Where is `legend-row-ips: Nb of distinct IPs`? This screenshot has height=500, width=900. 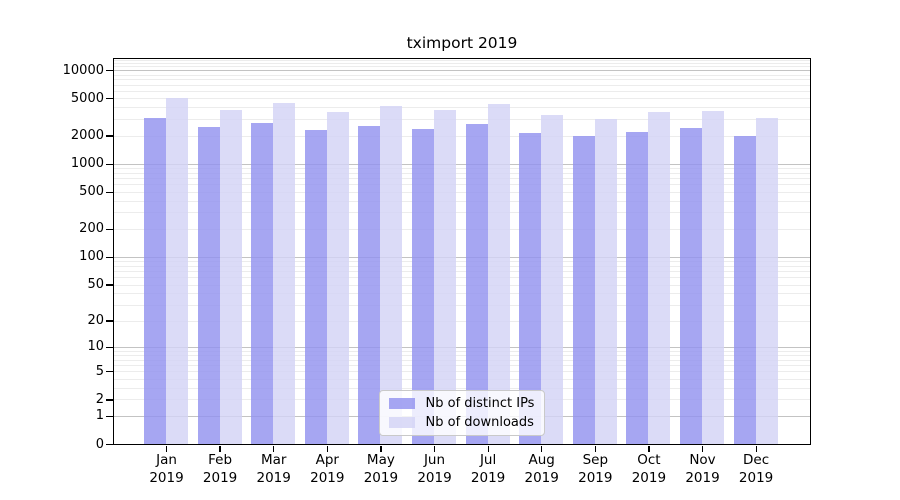
legend-row-ips: Nb of distinct IPs is located at coordinates (466, 403).